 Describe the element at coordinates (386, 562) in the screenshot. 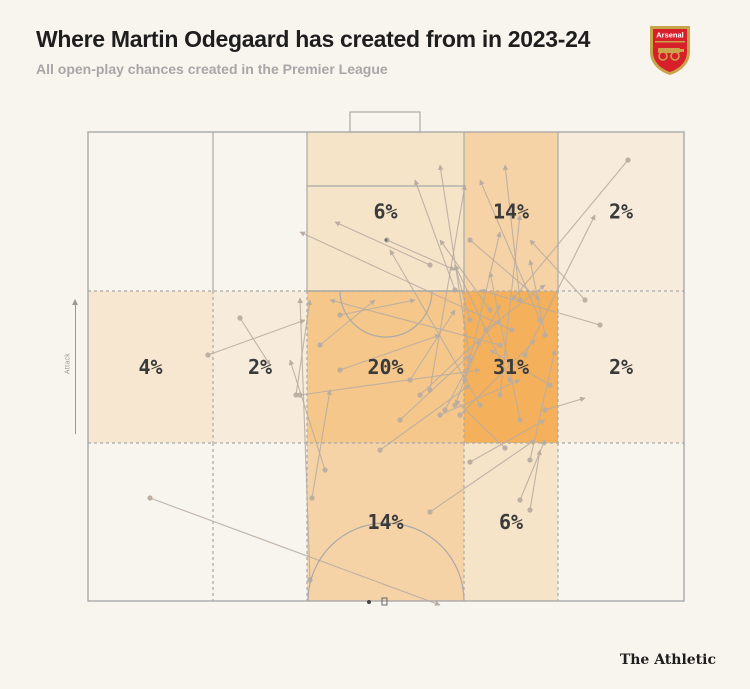

I see `centre-circle` at that location.